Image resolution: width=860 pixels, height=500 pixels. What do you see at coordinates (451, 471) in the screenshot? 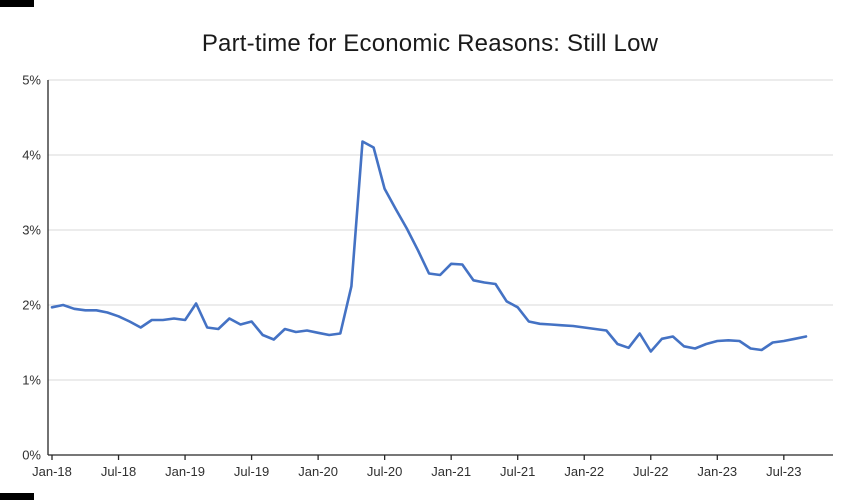
I see `x-axis-label: Jan-21` at bounding box center [451, 471].